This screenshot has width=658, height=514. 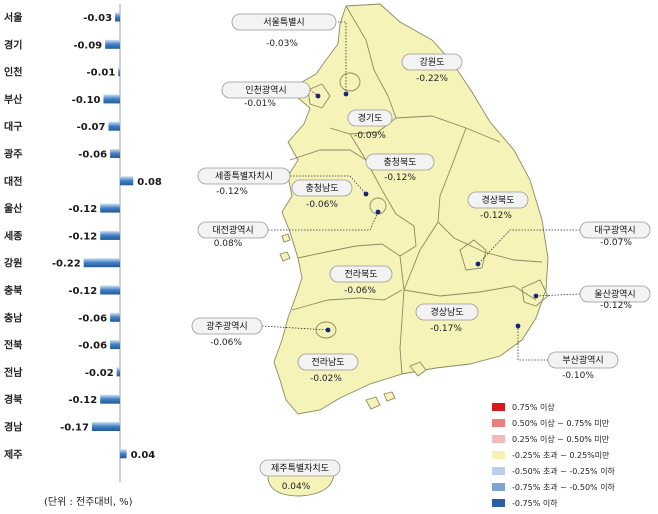 What do you see at coordinates (572, 439) in the screenshot?
I see `legend-item: 0.25% 이상 ~ 0.50% 미만` at bounding box center [572, 439].